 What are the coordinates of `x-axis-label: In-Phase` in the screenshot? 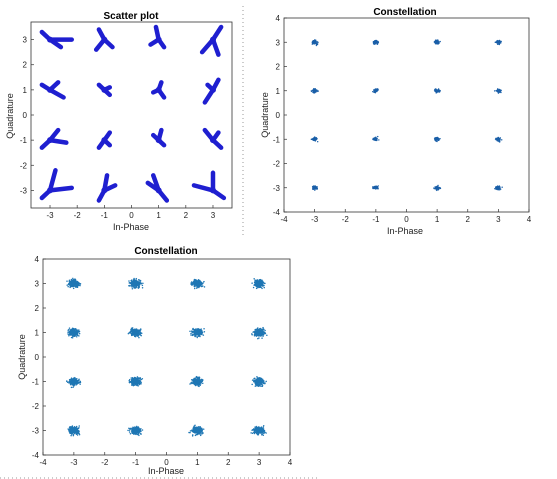 It's located at (166, 471).